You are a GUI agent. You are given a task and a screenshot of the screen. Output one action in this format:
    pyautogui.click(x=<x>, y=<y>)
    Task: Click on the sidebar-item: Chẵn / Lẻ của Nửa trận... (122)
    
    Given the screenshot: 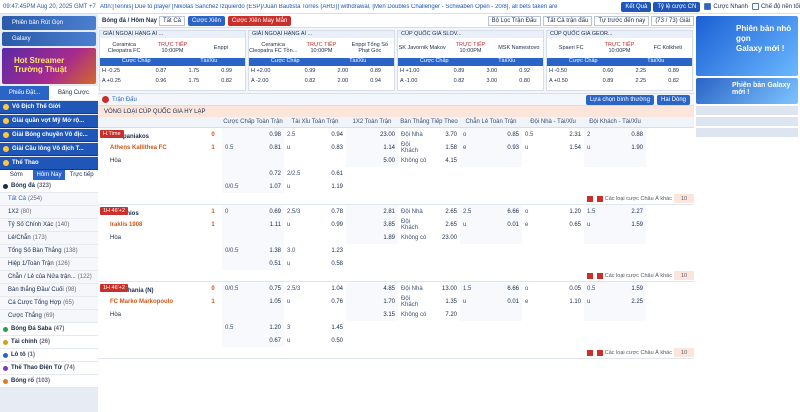 What is the action you would take?
    pyautogui.click(x=49, y=277)
    